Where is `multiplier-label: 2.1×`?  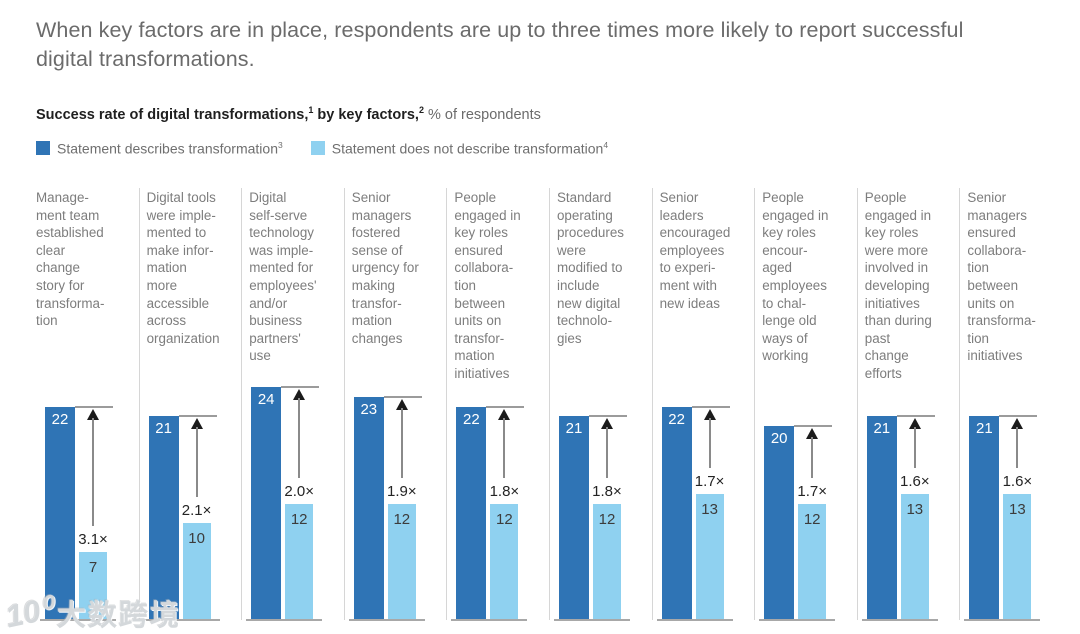 multiplier-label: 2.1× is located at coordinates (196, 510).